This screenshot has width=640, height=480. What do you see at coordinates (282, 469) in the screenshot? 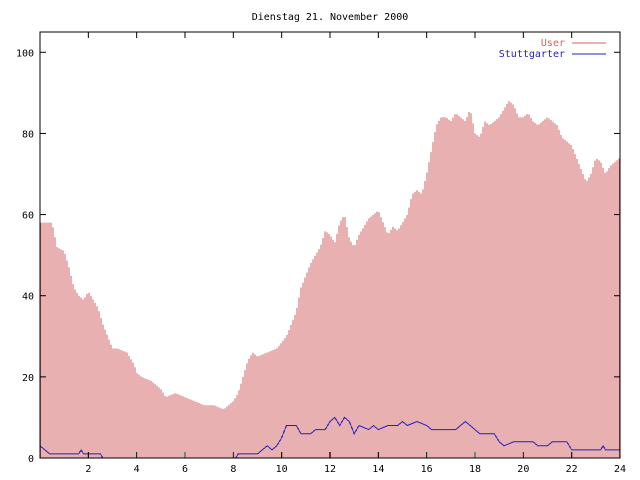
I see `x-tick-label: 10` at bounding box center [282, 469].